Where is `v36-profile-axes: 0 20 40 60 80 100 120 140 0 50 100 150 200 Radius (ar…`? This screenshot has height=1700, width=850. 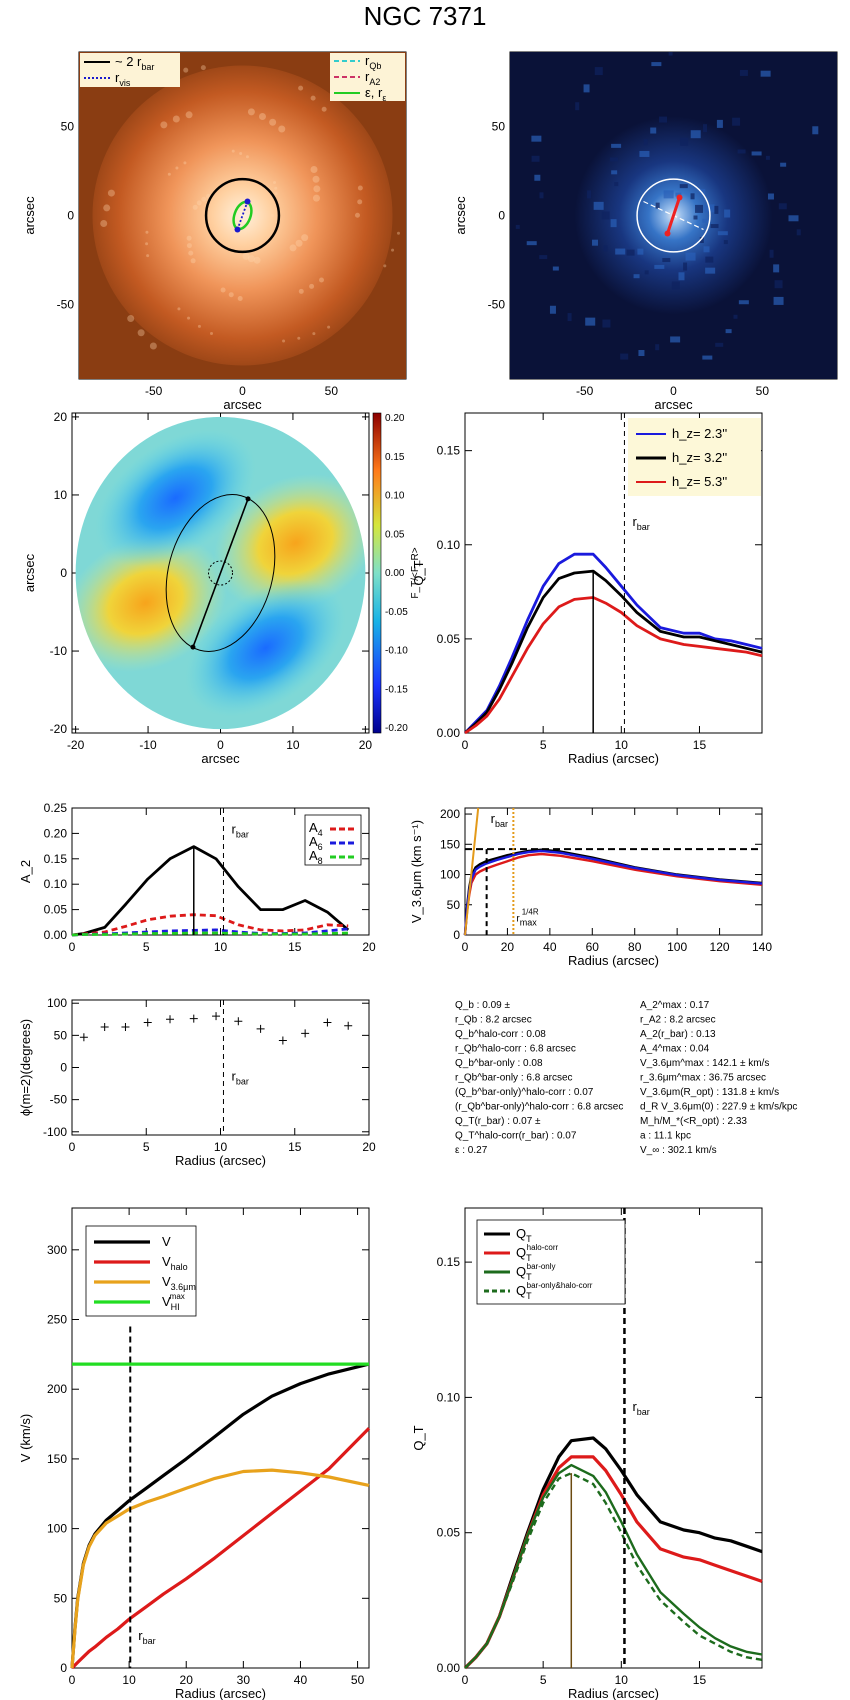
v36-profile-axes: 0 20 40 60 80 100 120 140 0 50 100 150 200 Radius (ar… is located at coordinates (590, 887).